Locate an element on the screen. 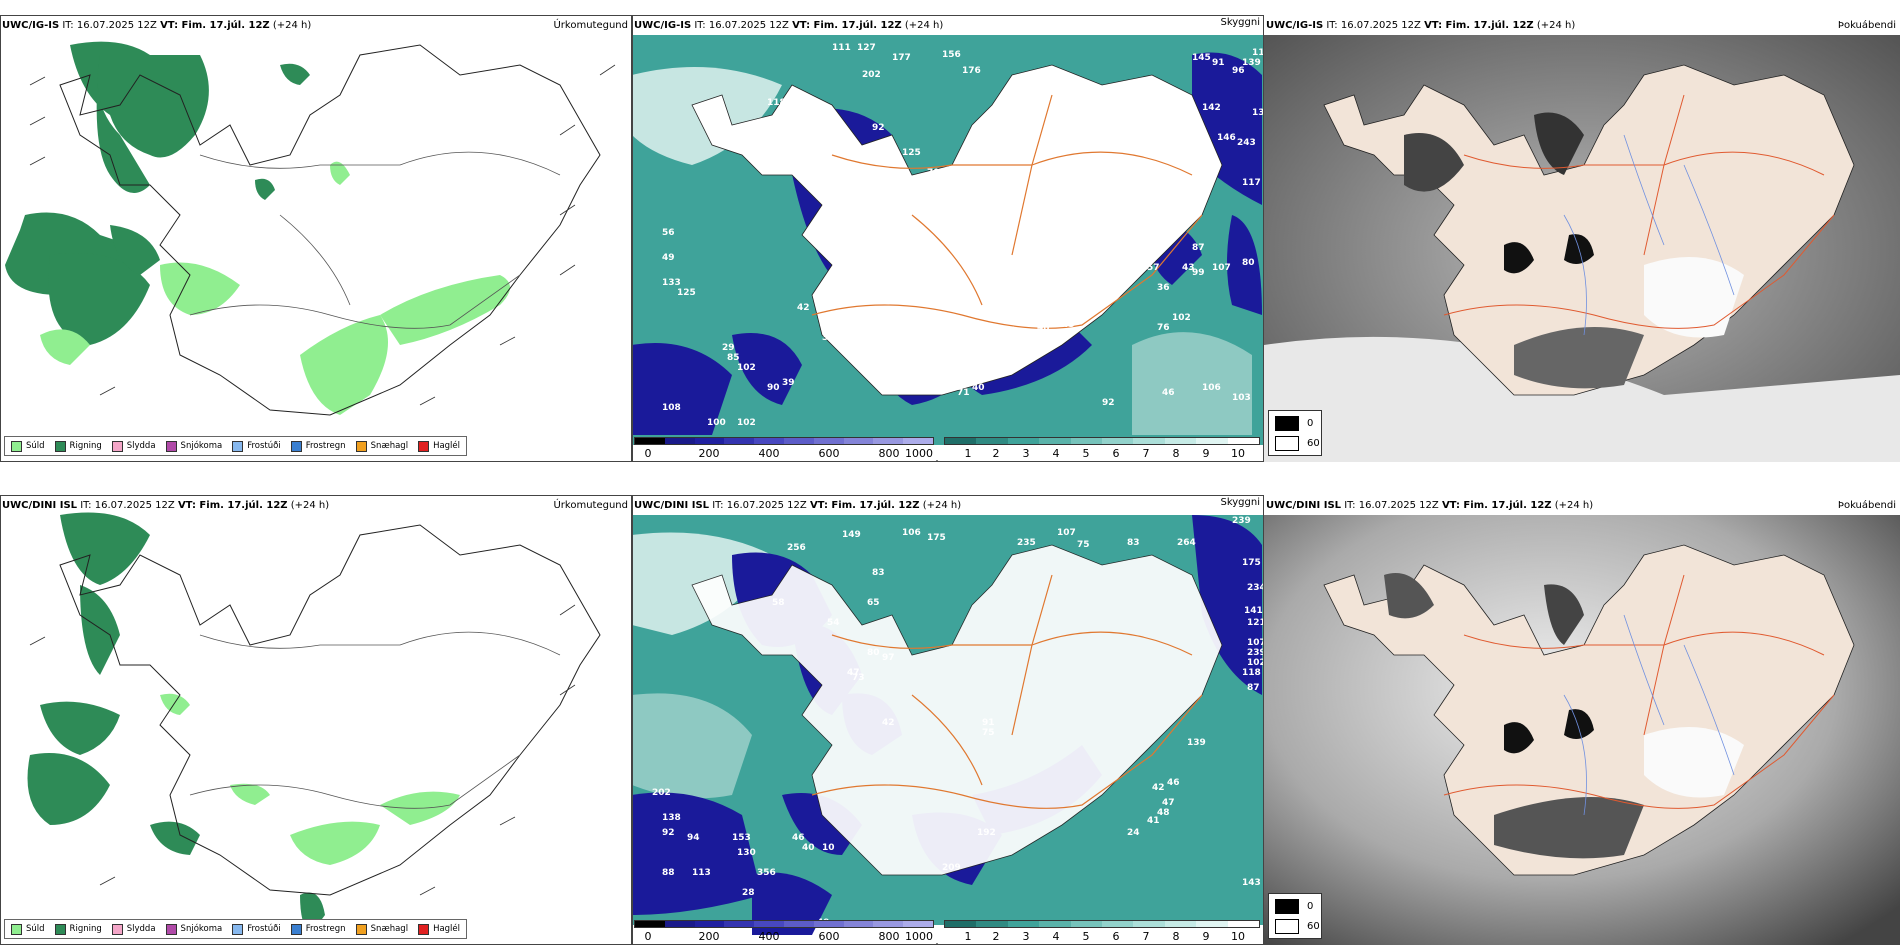  visibility-value-label: 145 is located at coordinates (1201, 58).